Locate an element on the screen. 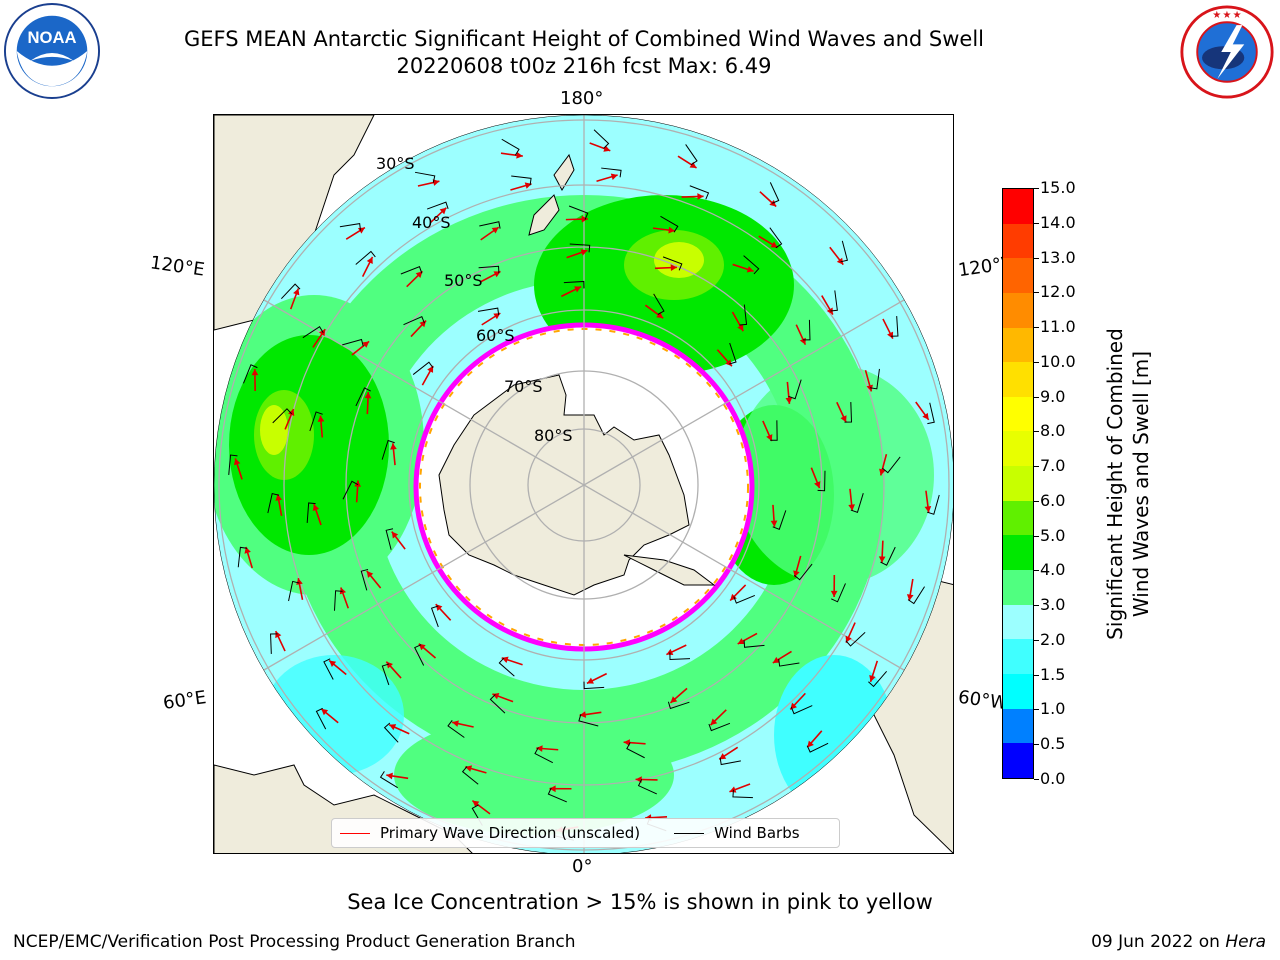  lat-label-70s: 70°S is located at coordinates (523, 386).